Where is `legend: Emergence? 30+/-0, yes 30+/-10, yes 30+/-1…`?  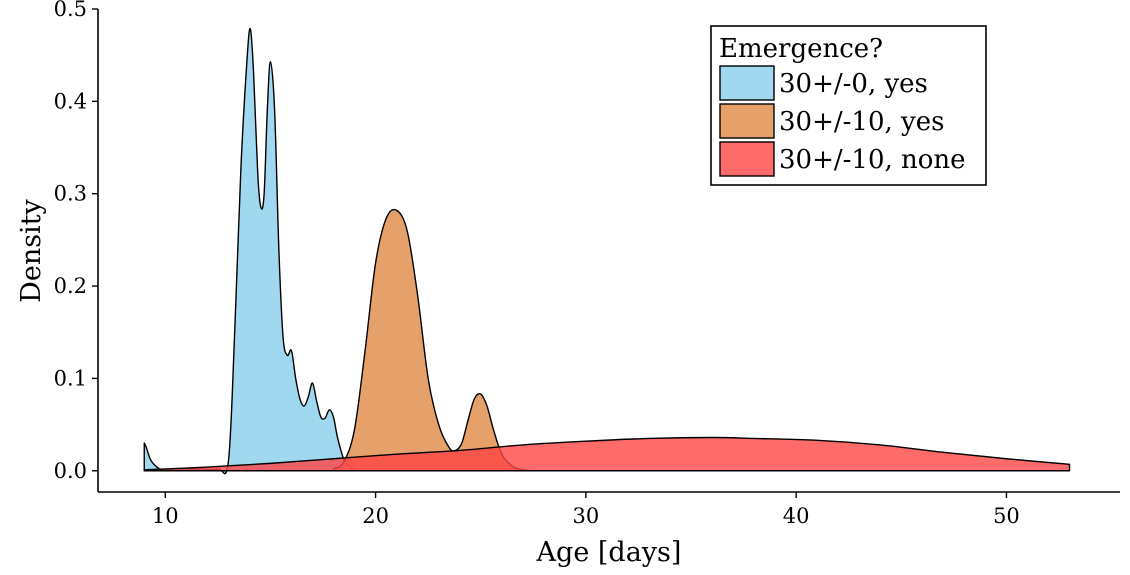 legend: Emergence? 30+/-0, yes 30+/-10, yes 30+/-1… is located at coordinates (848, 105).